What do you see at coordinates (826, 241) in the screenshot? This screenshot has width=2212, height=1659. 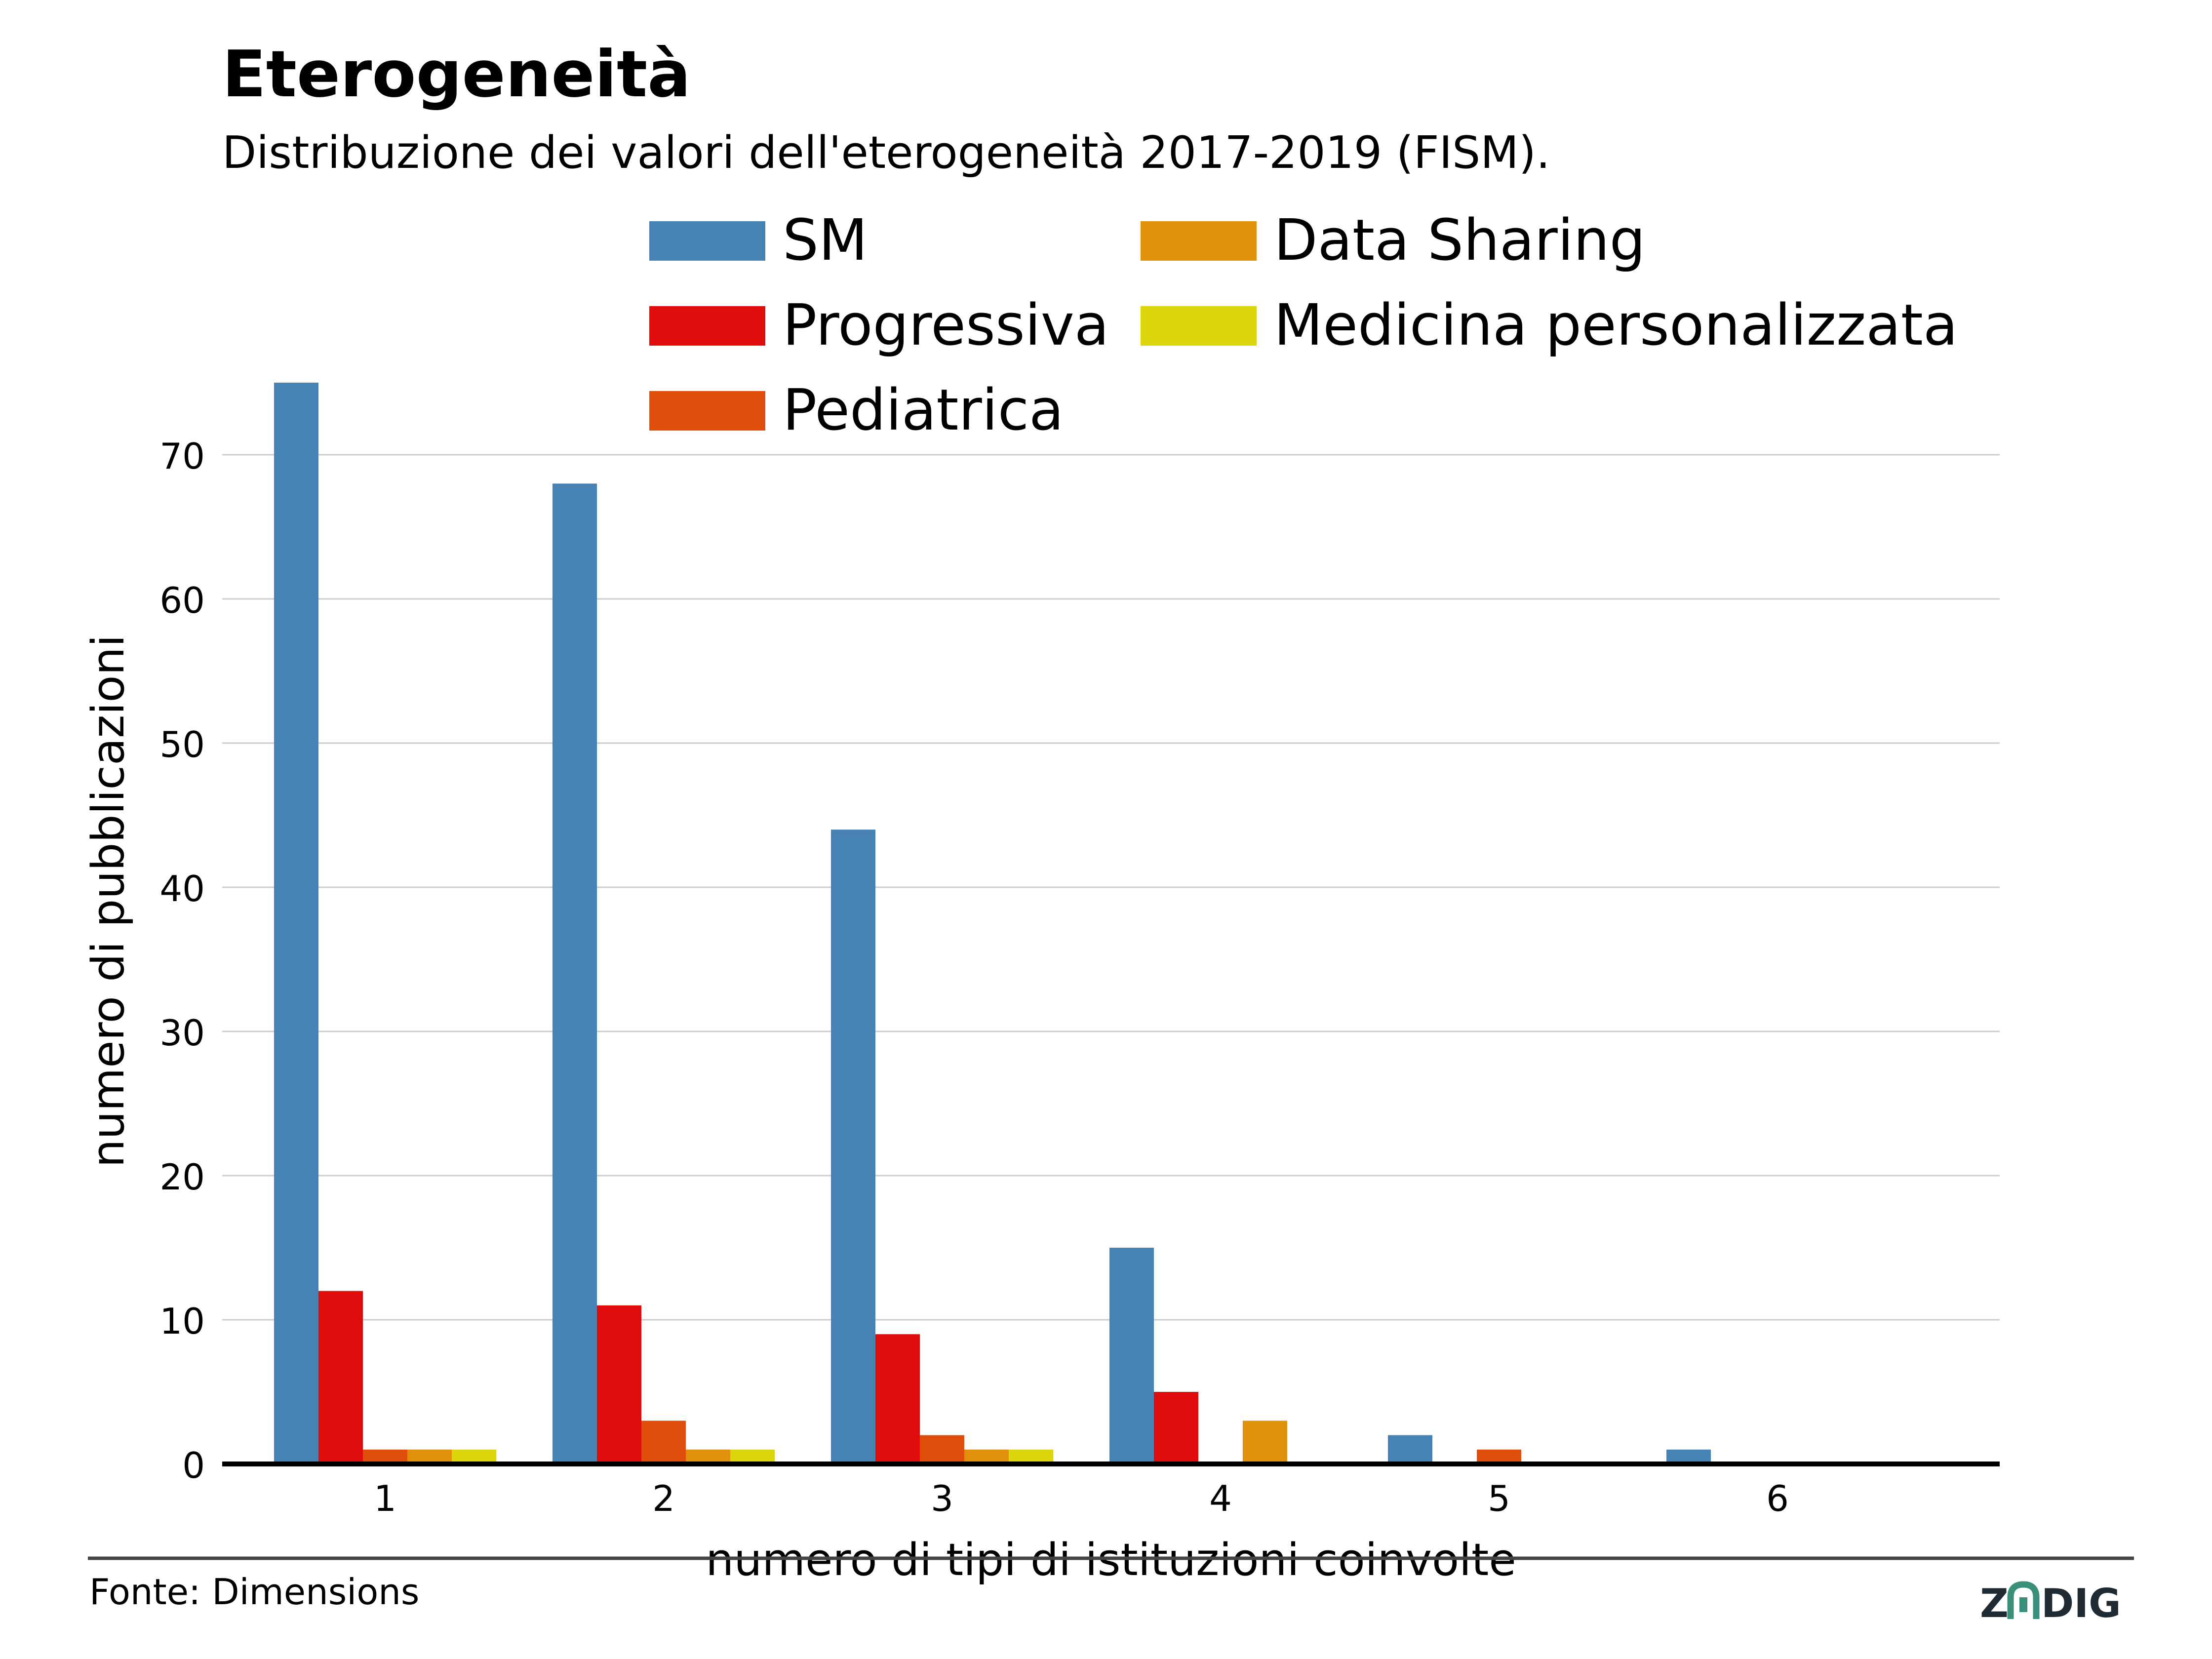 I see `legend-label: SM` at bounding box center [826, 241].